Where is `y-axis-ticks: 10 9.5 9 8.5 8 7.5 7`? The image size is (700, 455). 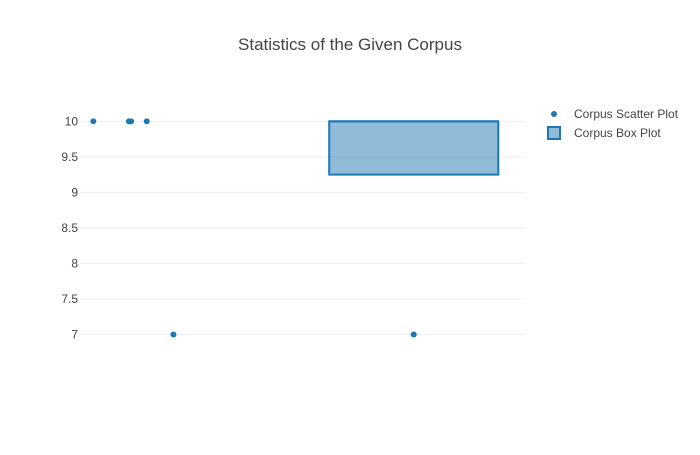 y-axis-ticks: 10 9.5 9 8.5 8 7.5 7 is located at coordinates (69, 227).